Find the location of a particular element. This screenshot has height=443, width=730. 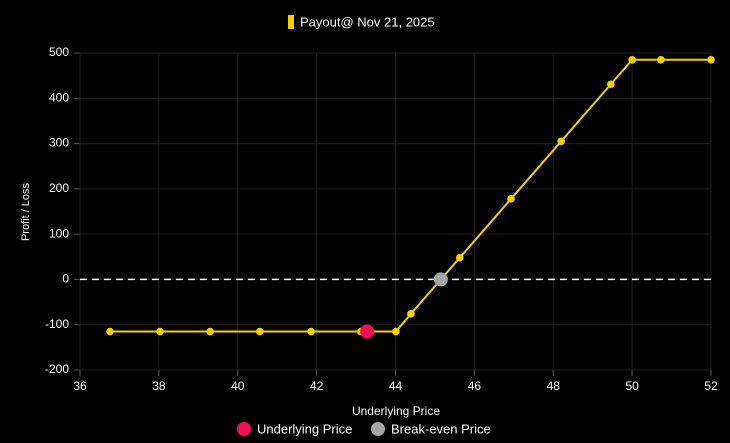

x-tick-label: 46 is located at coordinates (475, 386).